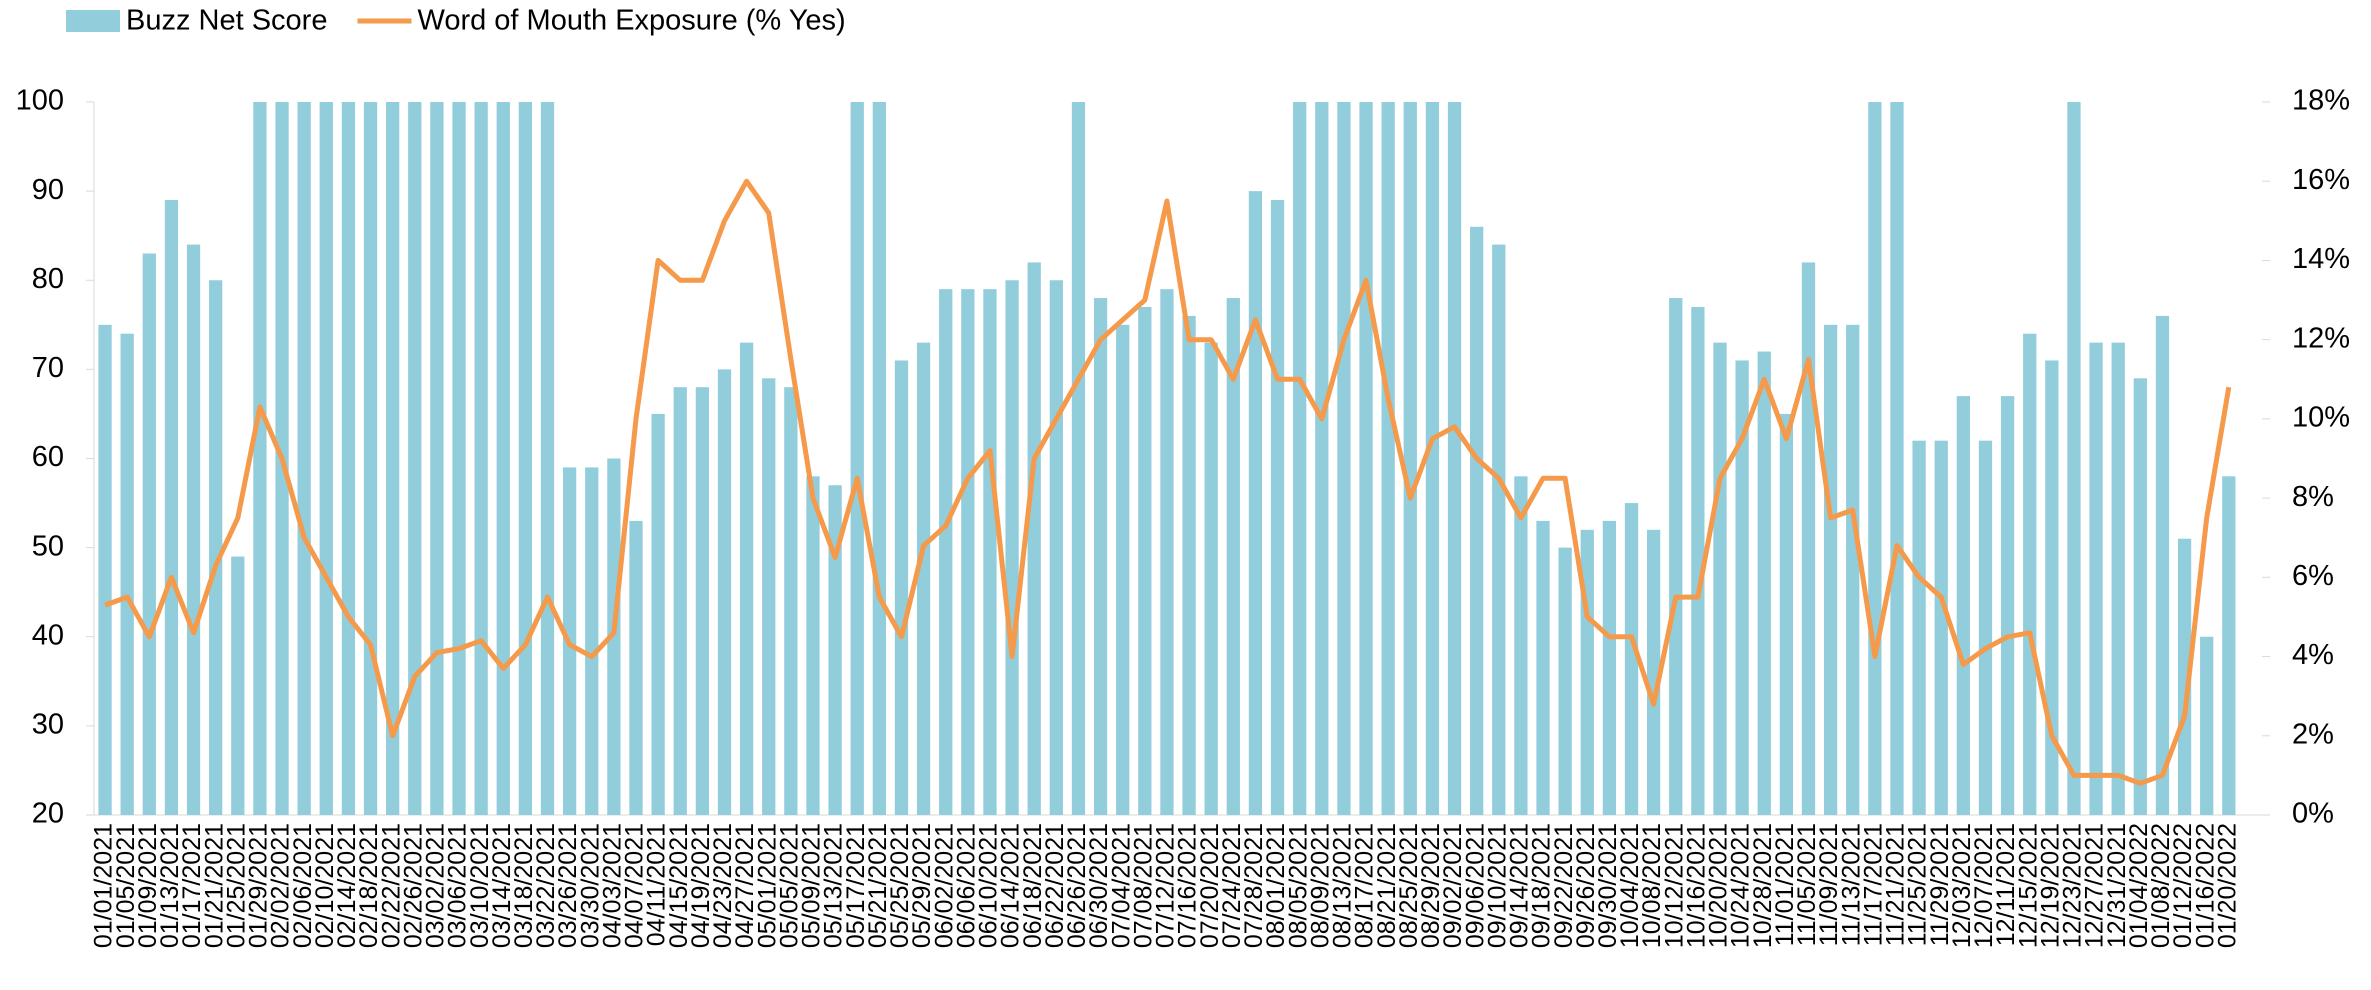 Image resolution: width=2371 pixels, height=990 pixels. Describe the element at coordinates (2313, 814) in the screenshot. I see `y2-tick-label: 0%` at that location.